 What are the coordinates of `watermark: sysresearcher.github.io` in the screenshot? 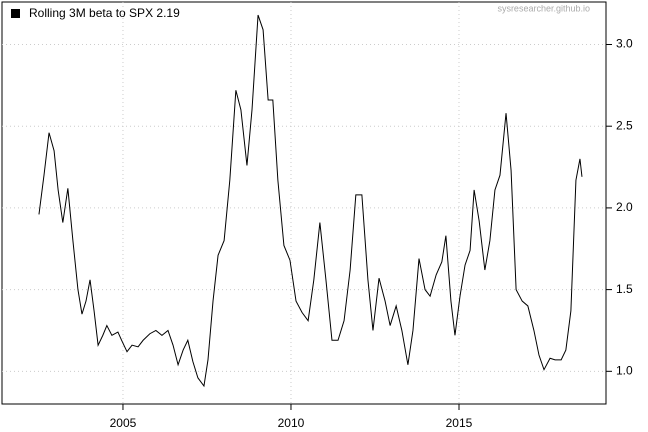 It's located at (543, 8).